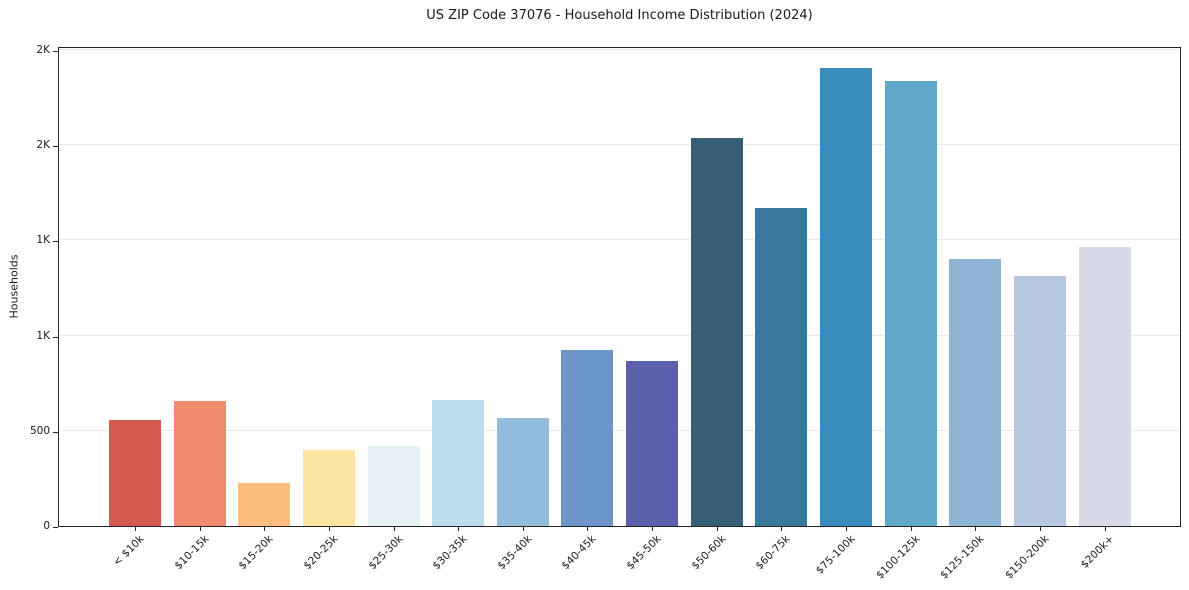 The height and width of the screenshot is (590, 1189). What do you see at coordinates (579, 553) in the screenshot?
I see `x-tick-label: $40-45k` at bounding box center [579, 553].